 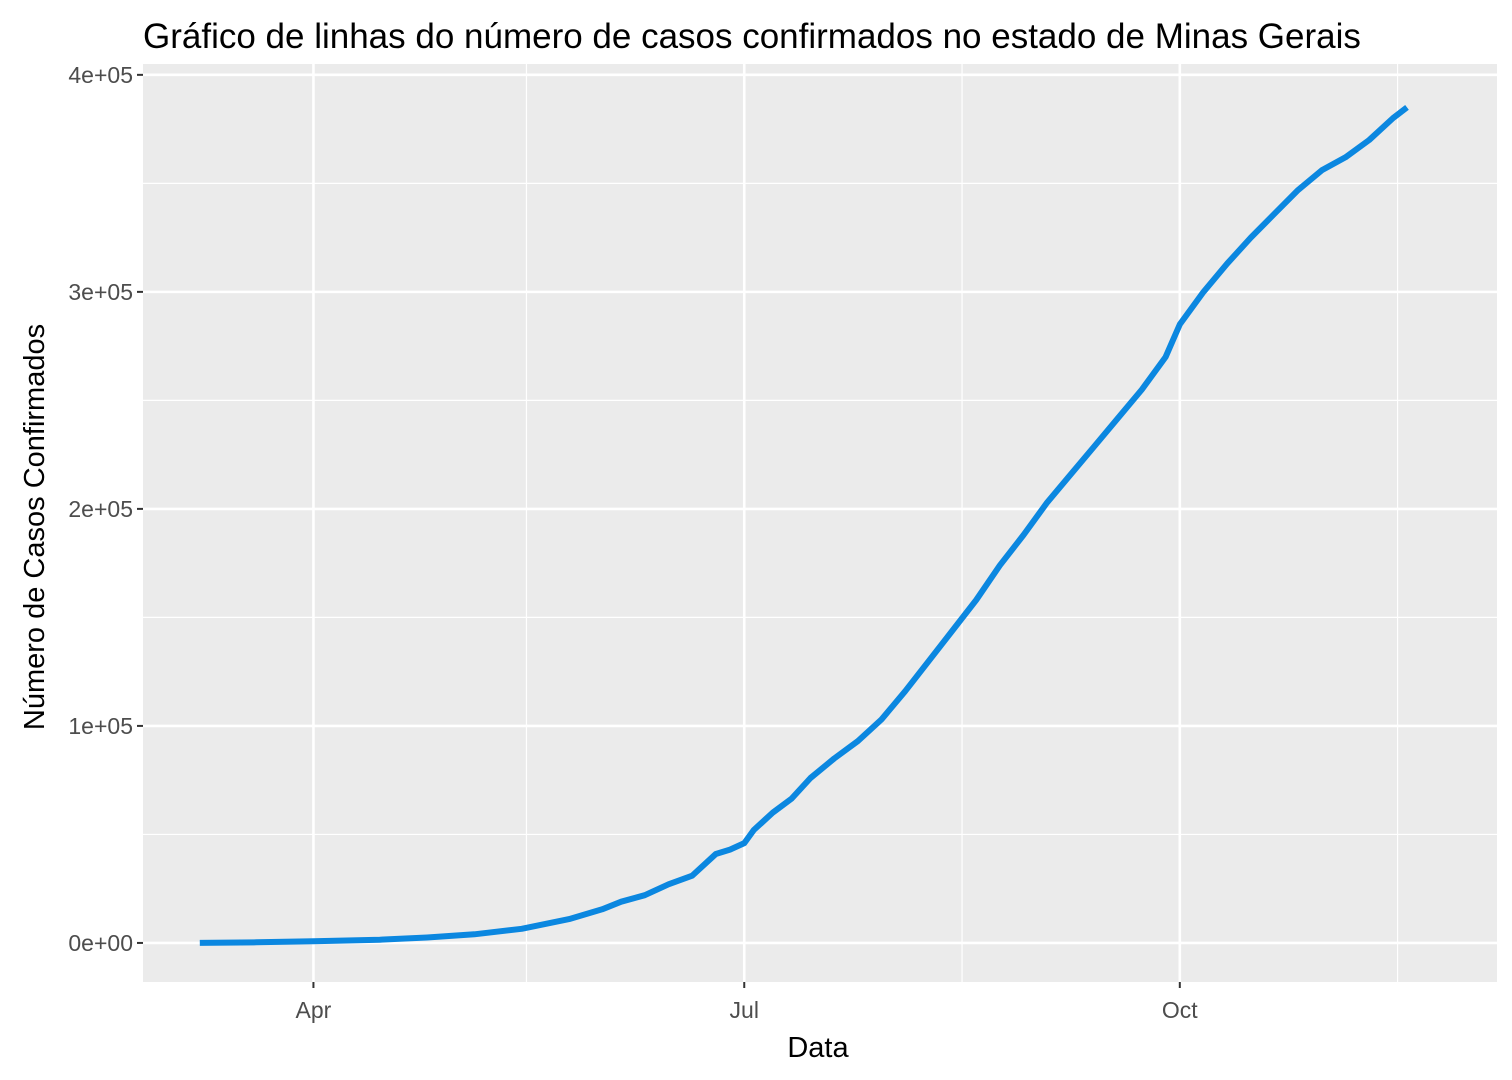 What do you see at coordinates (744, 1010) in the screenshot?
I see `x-tick-label: Jul` at bounding box center [744, 1010].